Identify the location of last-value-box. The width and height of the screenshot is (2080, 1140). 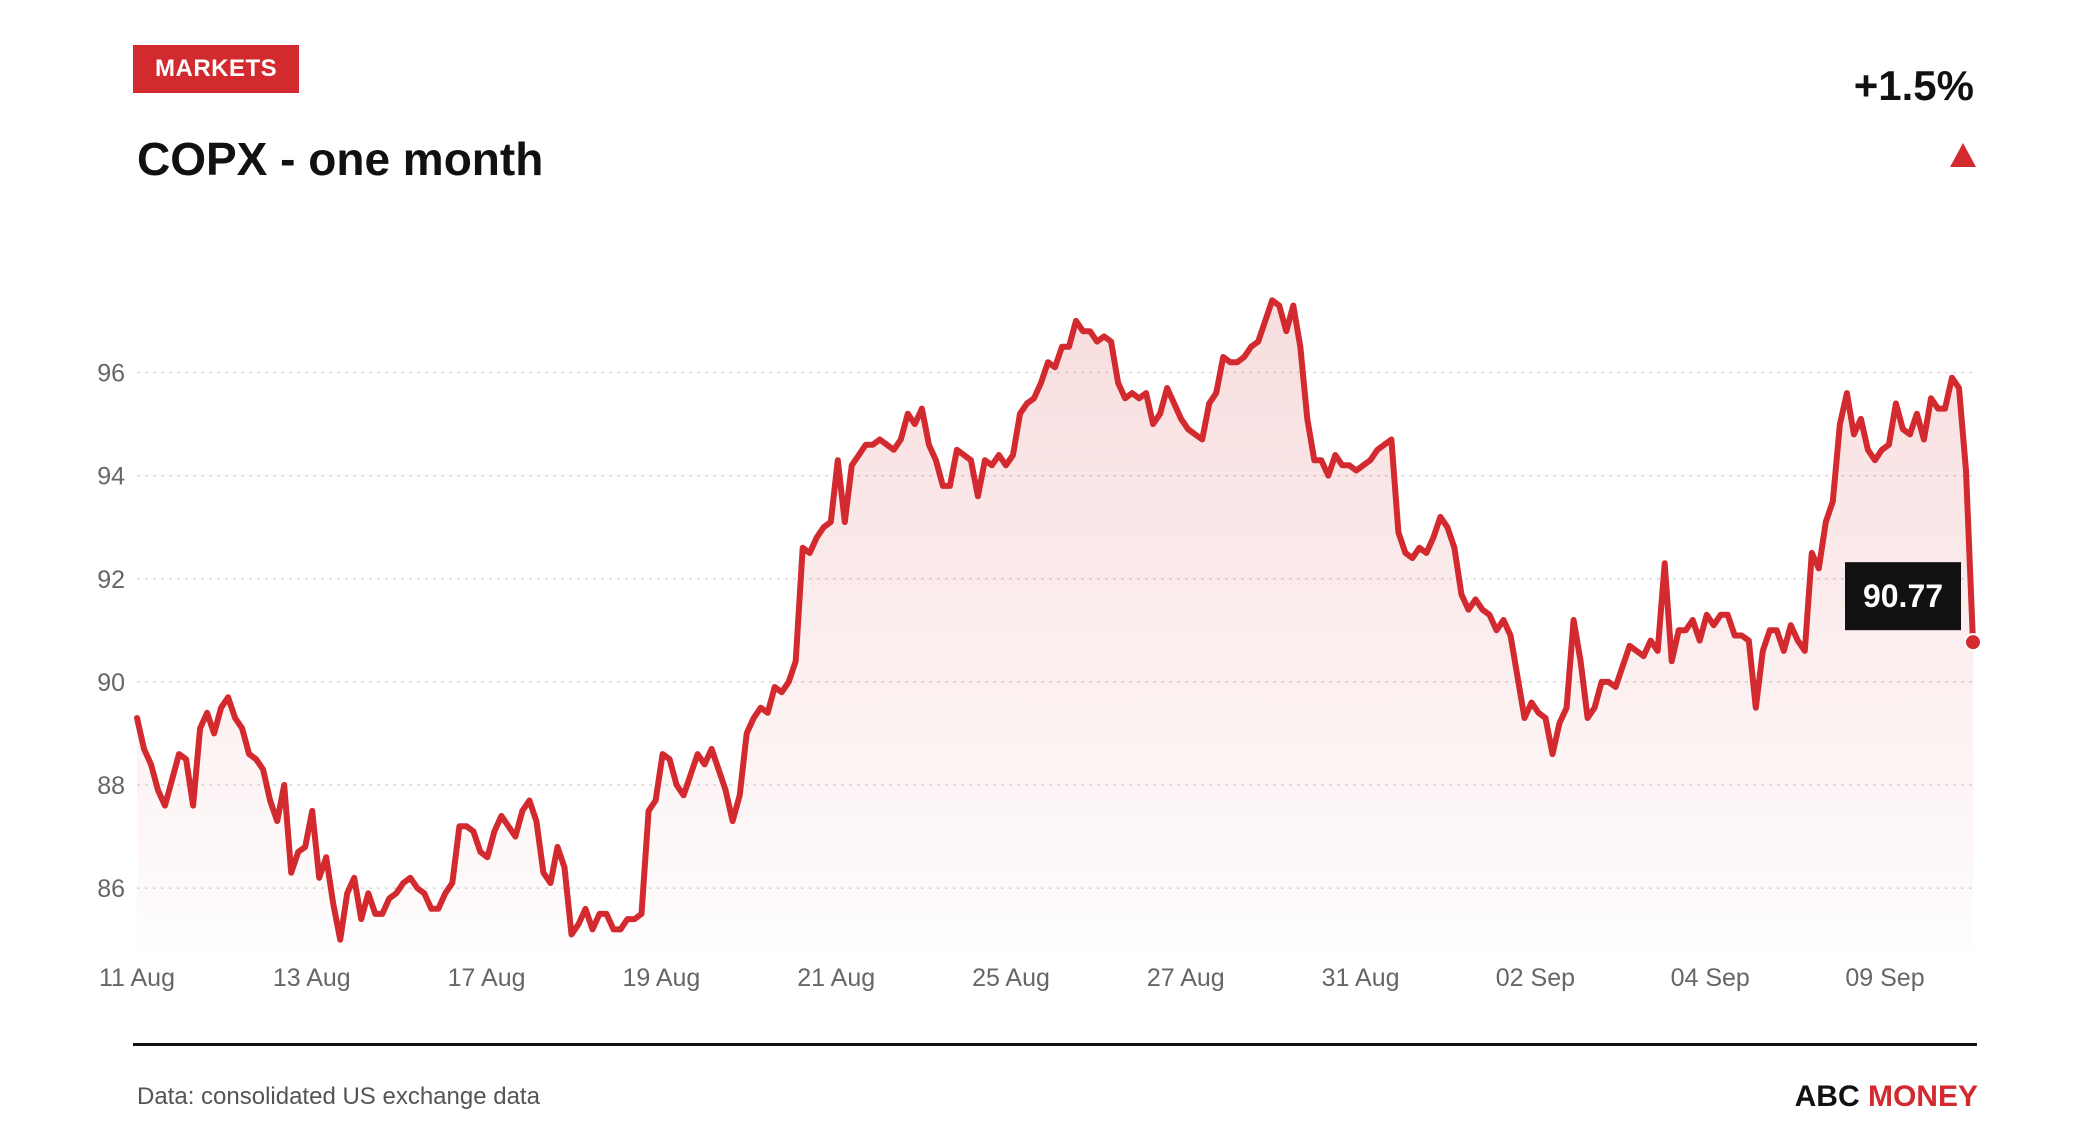
(1903, 596).